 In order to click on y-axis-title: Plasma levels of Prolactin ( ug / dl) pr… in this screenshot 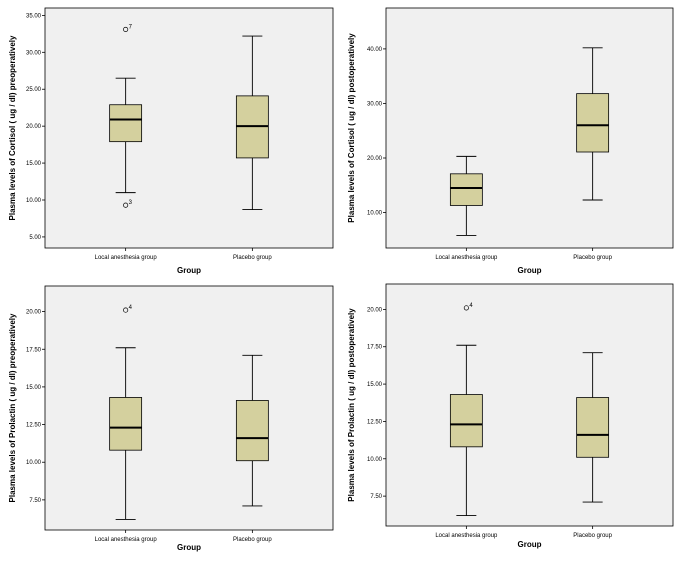, I will do `click(12, 408)`.